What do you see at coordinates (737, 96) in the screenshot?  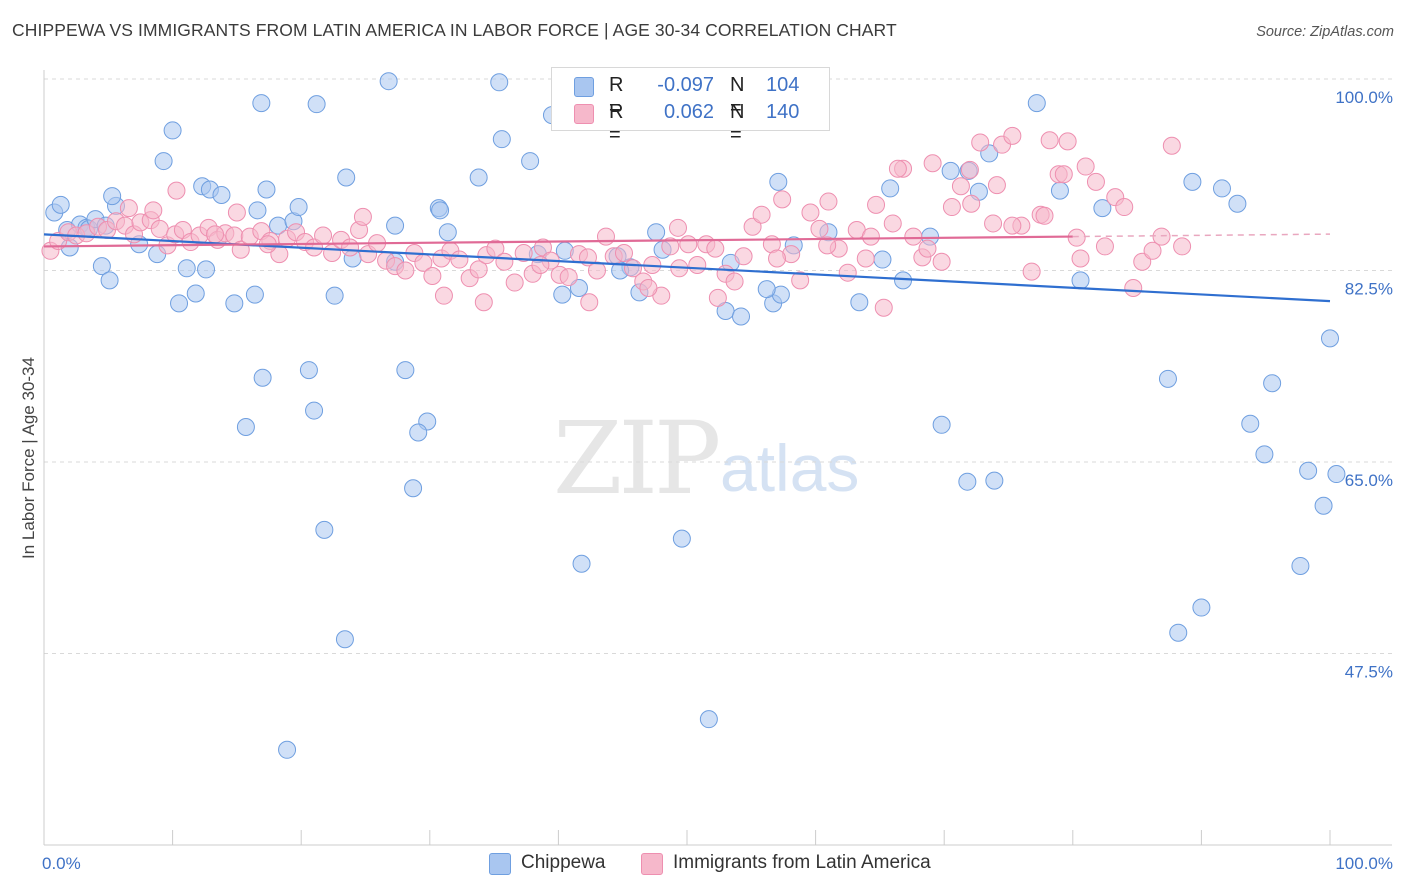 I see `legend-n-key: N =` at bounding box center [737, 96].